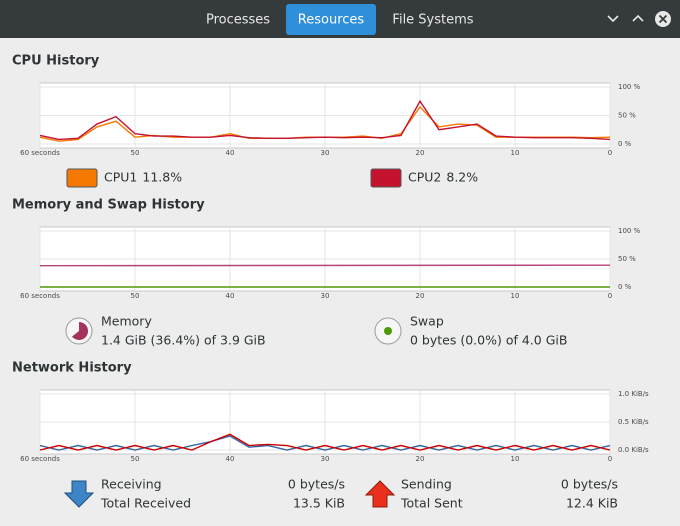  Describe the element at coordinates (388, 331) in the screenshot. I see `swap-icon` at that location.